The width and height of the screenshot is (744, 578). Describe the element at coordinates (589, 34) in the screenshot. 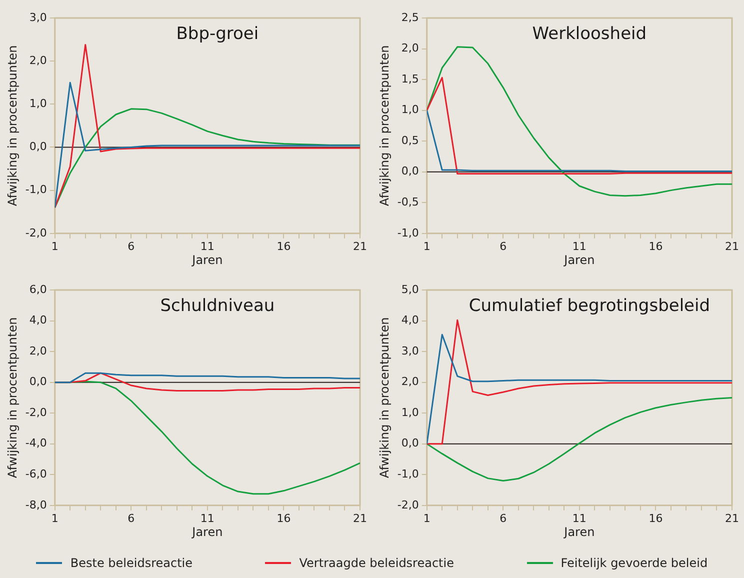

I see `chart-title: Werkloosheid` at that location.